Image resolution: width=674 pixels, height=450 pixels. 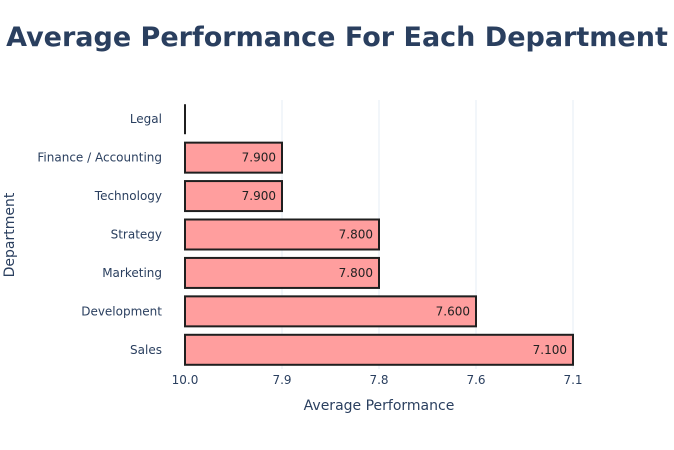 What do you see at coordinates (281, 380) in the screenshot?
I see `x-tick-label: 7.9` at bounding box center [281, 380].